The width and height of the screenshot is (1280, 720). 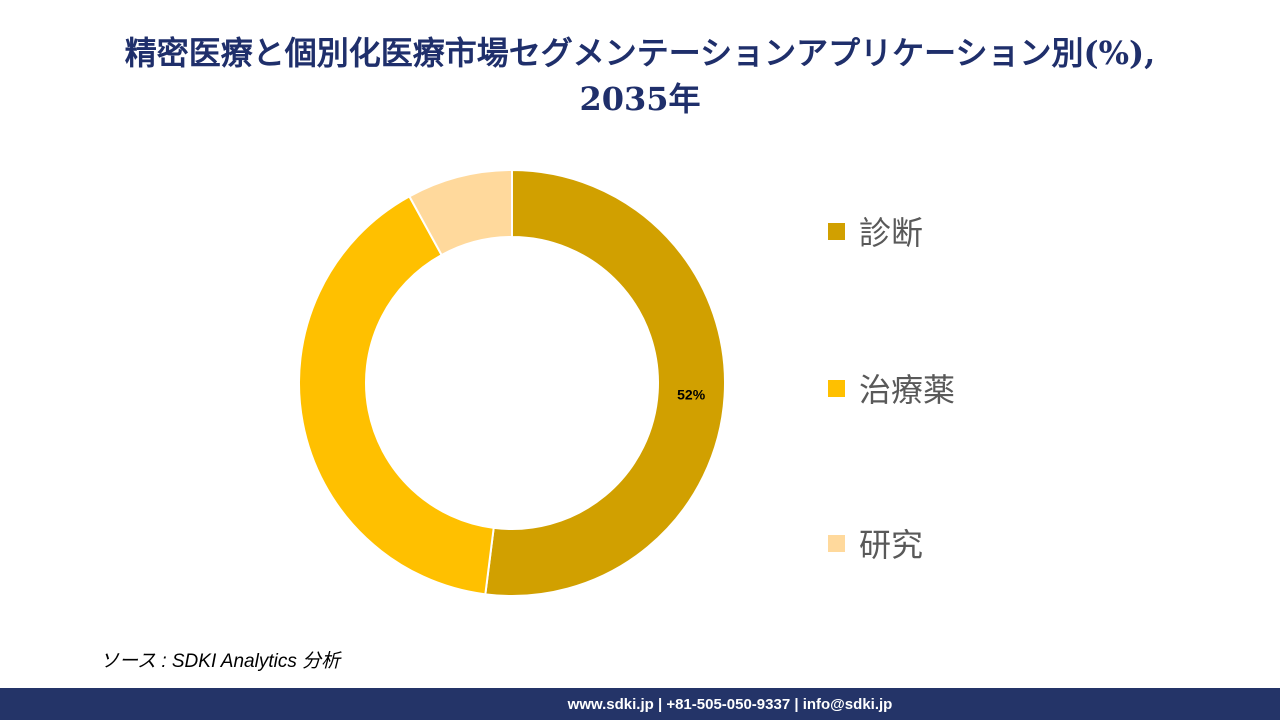 I want to click on legend-item-治療薬: 治療薬, so click(x=978, y=388).